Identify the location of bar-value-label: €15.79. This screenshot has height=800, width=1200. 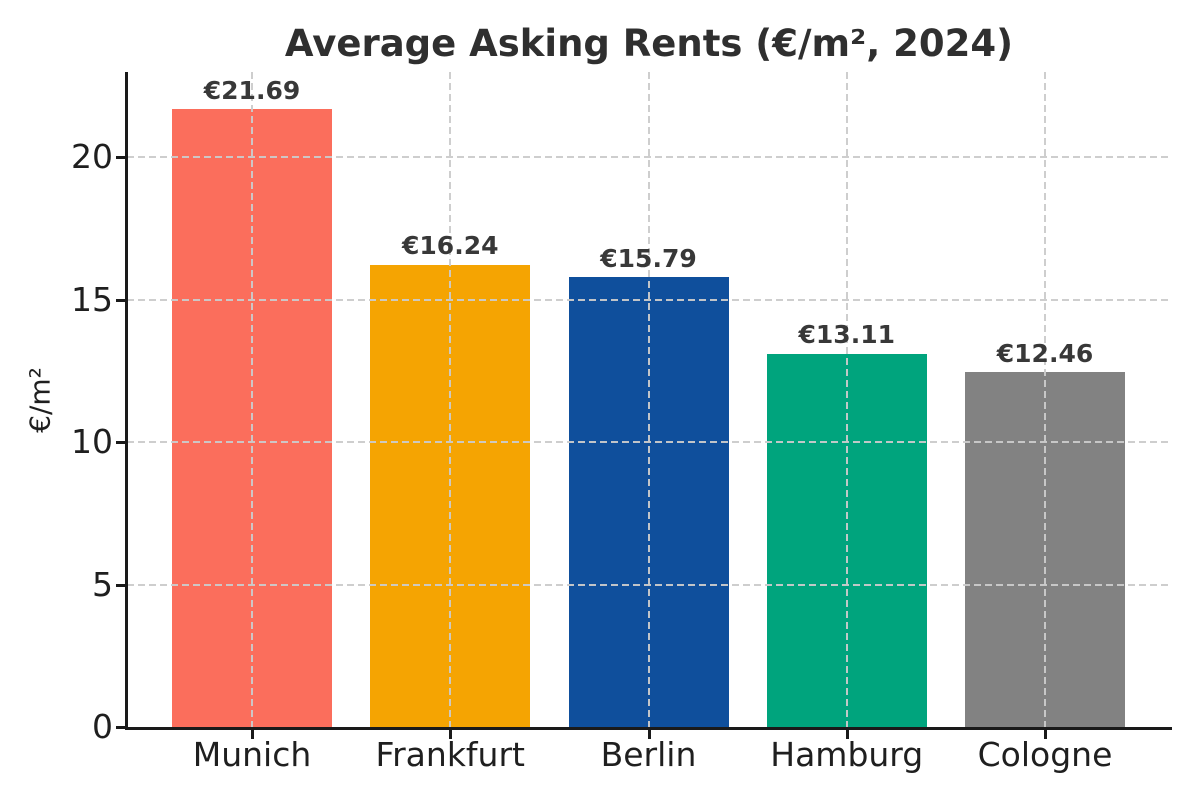
(648, 259).